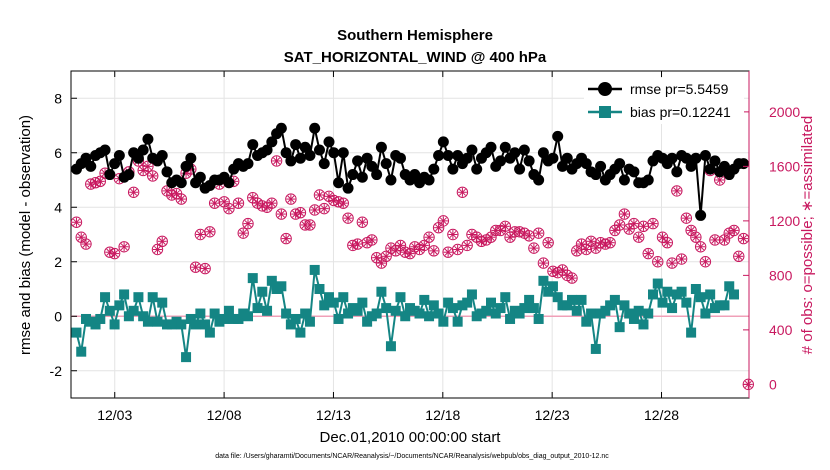 This screenshot has width=830, height=470. I want to click on chart-title-line1: Southern Hemisphere, so click(415, 35).